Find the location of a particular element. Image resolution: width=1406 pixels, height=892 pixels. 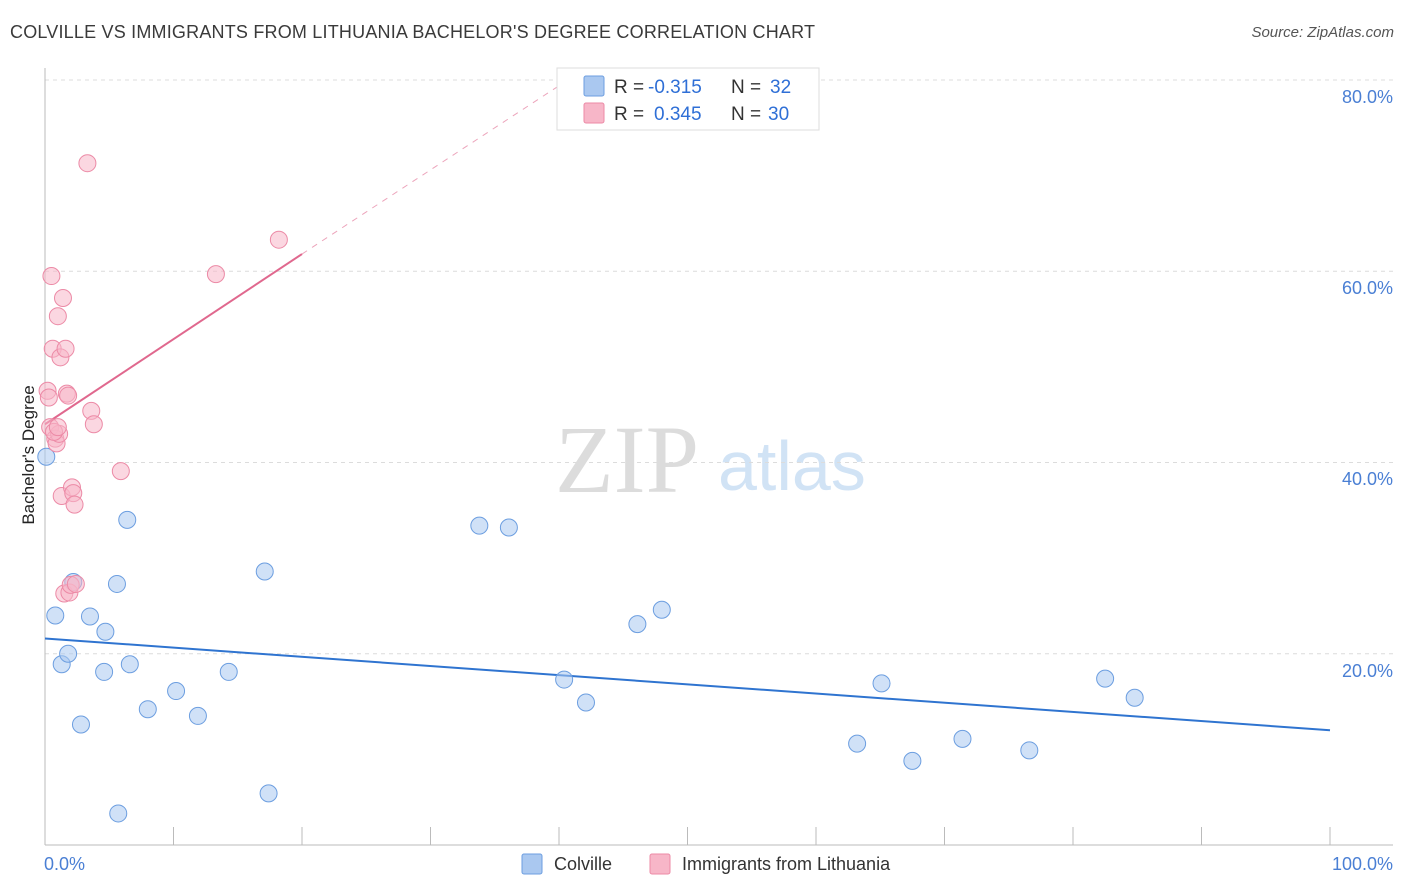

series-legend: Colville Immigrants from Lithuania is located at coordinates (706, 864).